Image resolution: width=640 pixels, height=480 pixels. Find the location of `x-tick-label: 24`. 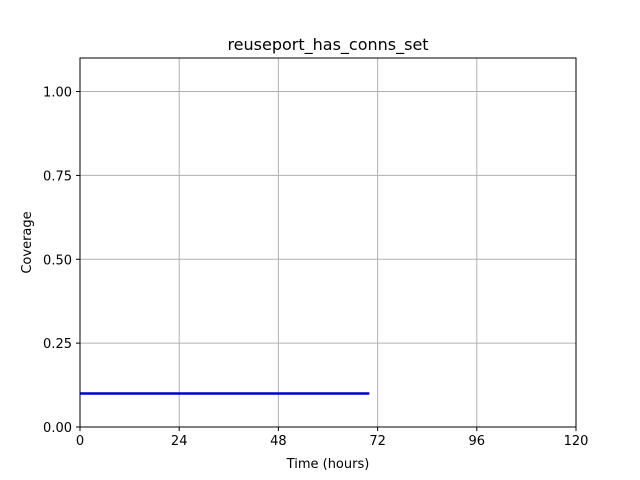

x-tick-label: 24 is located at coordinates (179, 441).